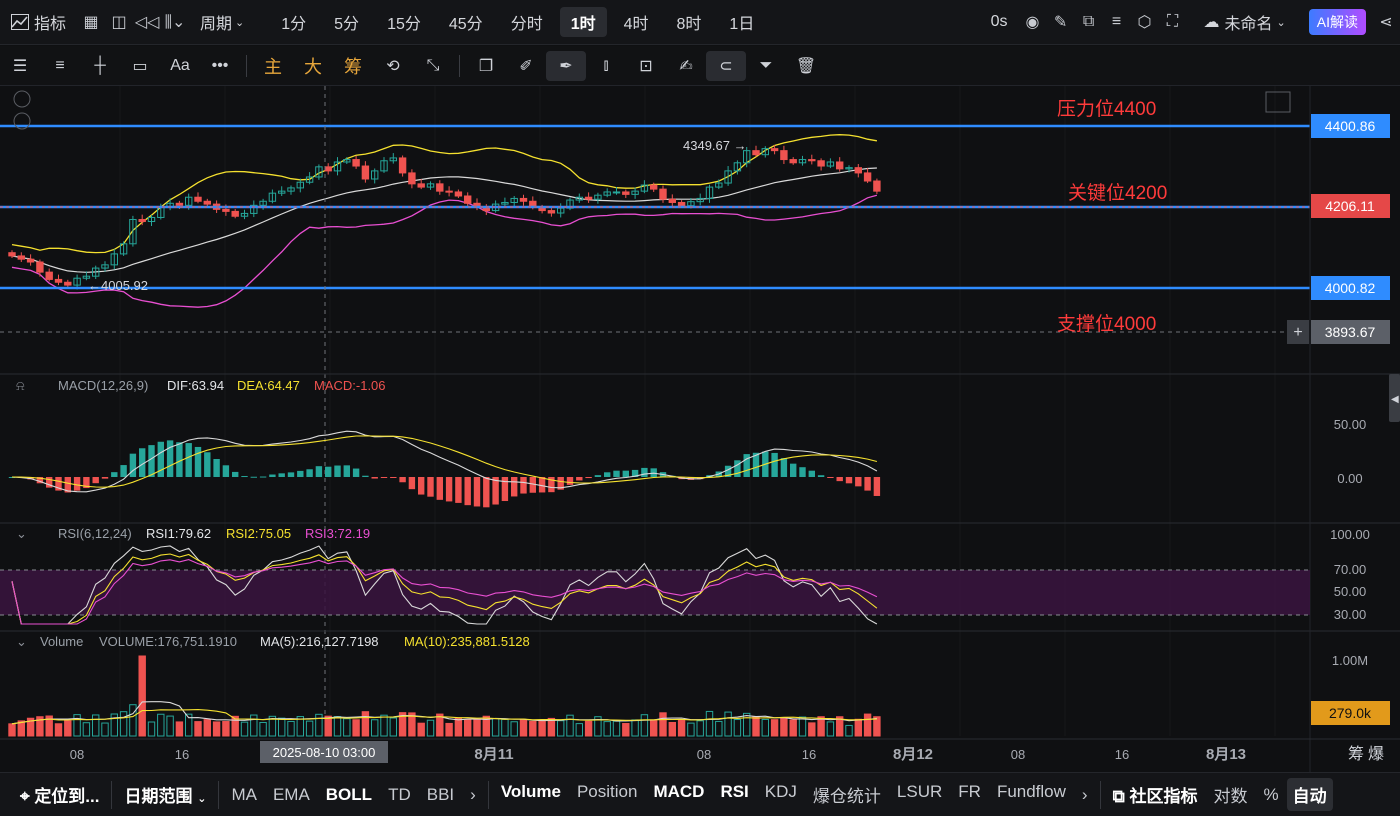 This screenshot has height=816, width=1400. What do you see at coordinates (969, 791) in the screenshot?
I see `sub-indicator-tab: FR` at bounding box center [969, 791].